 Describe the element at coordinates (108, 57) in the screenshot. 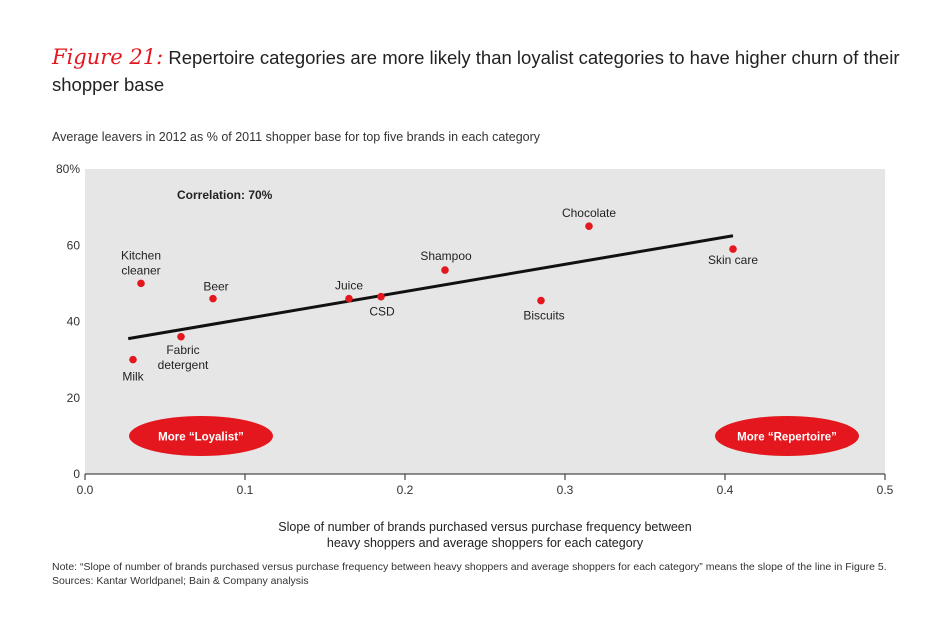

I see `figure-label: Figure 21:` at that location.